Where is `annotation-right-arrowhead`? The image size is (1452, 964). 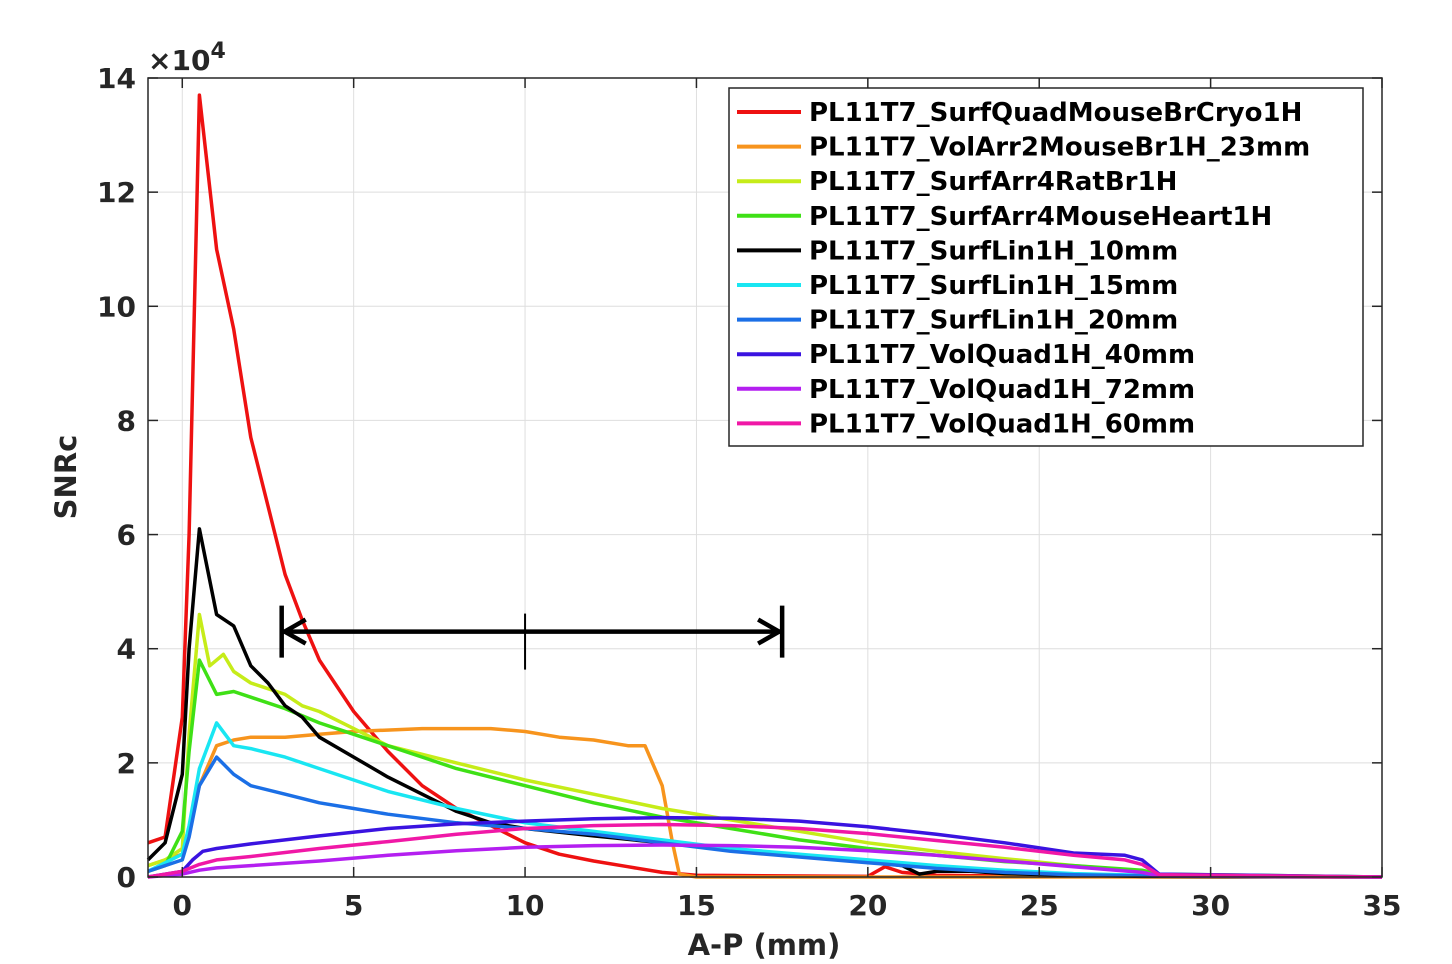
annotation-right-arrowhead is located at coordinates (770, 631).